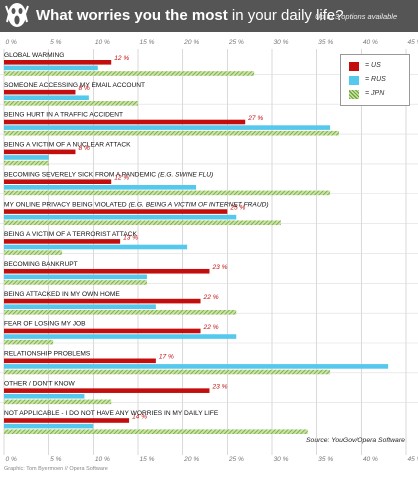  Describe the element at coordinates (11, 459) in the screenshot. I see `x-tick-label-bottom: 0 %` at that location.